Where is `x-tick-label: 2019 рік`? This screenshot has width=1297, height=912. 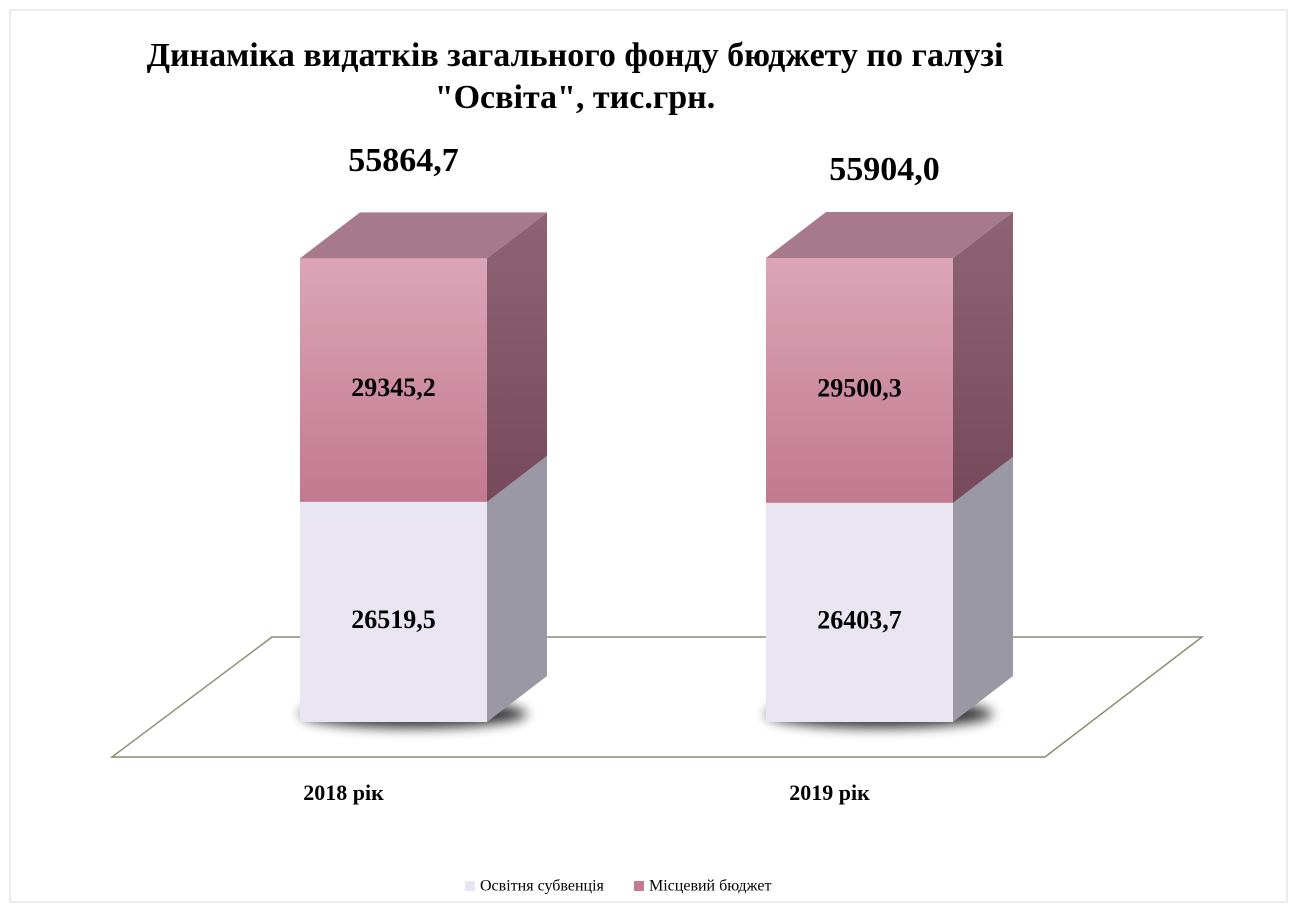
x-tick-label: 2019 рік is located at coordinates (829, 792).